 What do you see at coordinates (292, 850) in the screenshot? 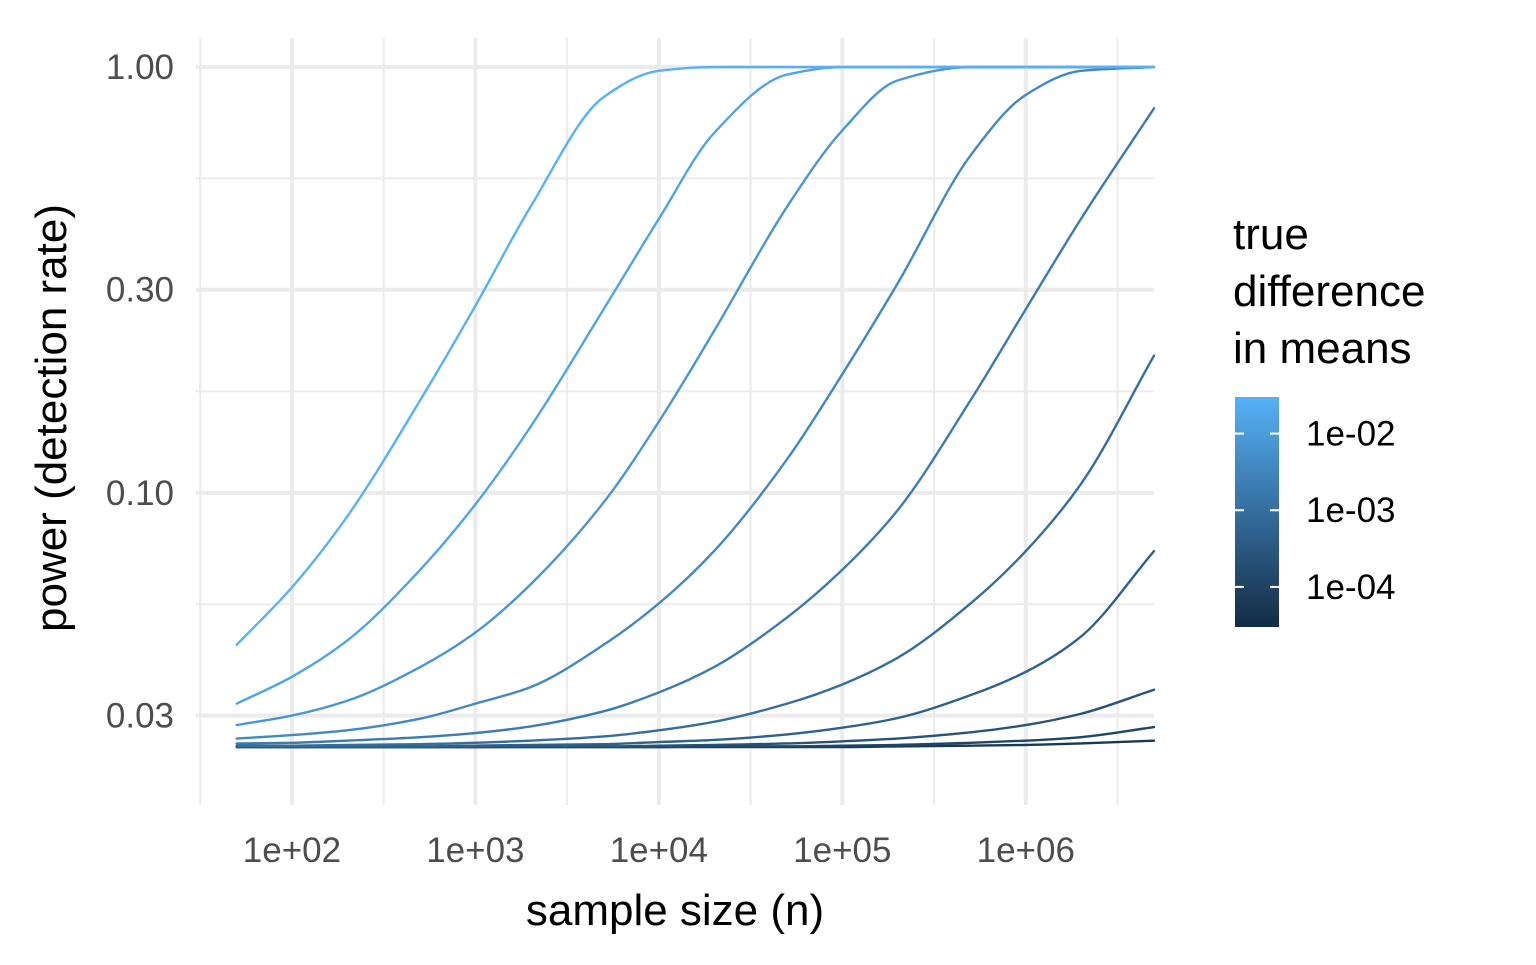
I see `x-tick-label: 1e+02` at bounding box center [292, 850].